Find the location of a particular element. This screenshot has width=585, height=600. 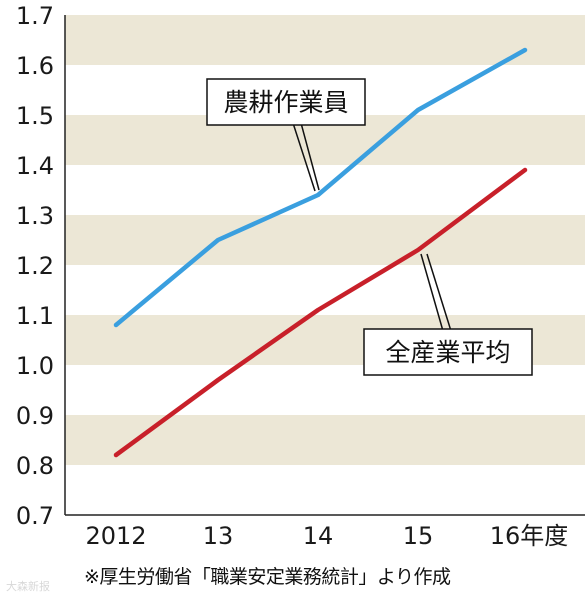

y-tick-label: 0.7 is located at coordinates (35, 516).